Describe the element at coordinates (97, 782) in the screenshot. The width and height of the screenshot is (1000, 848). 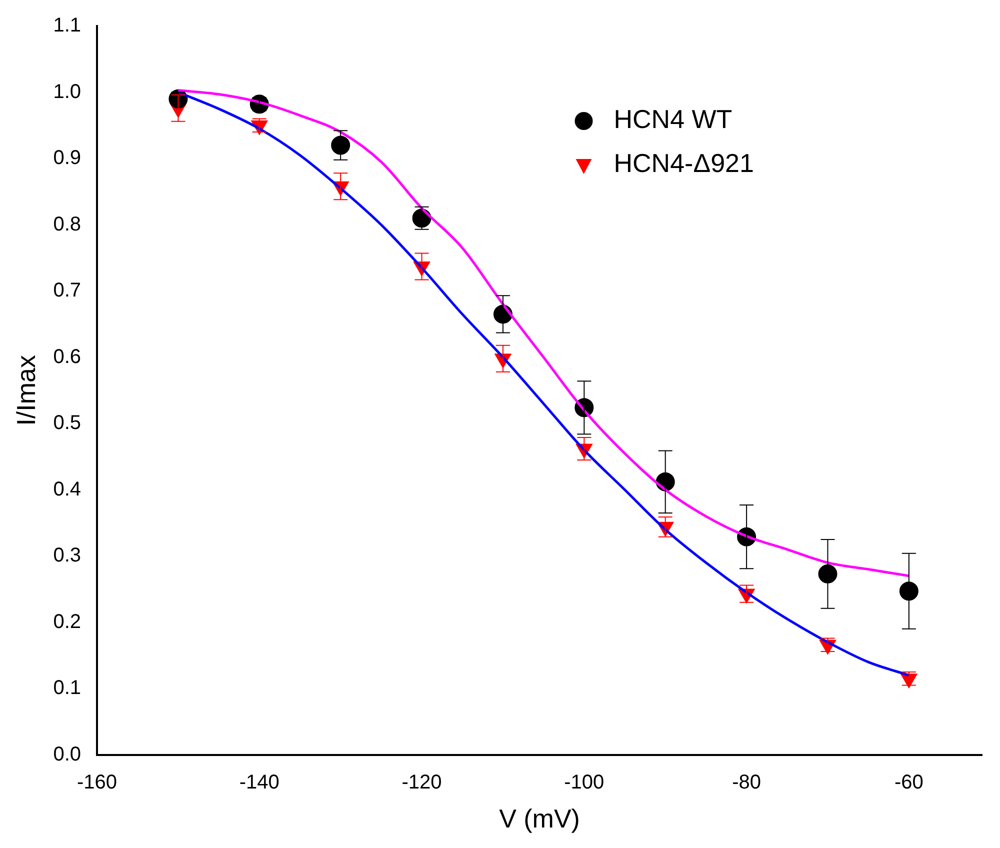
I see `x-tick-label: -160` at that location.